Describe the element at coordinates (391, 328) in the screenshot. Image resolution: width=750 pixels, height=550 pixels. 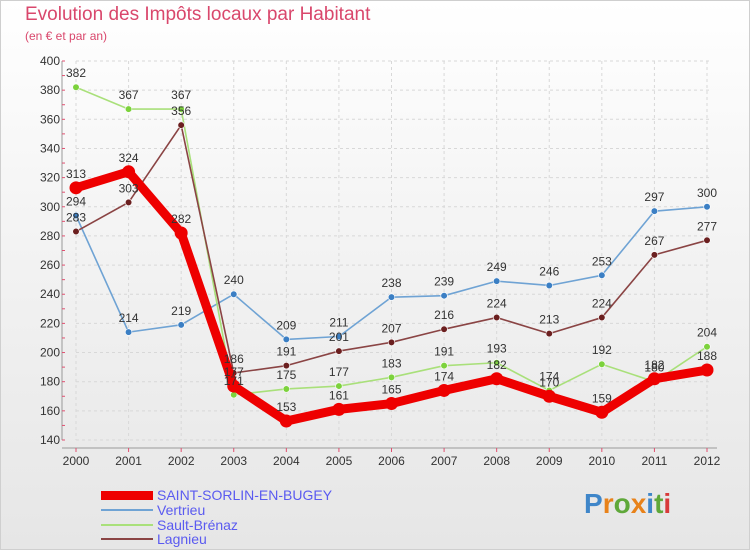
I see `data-label: 207` at that location.